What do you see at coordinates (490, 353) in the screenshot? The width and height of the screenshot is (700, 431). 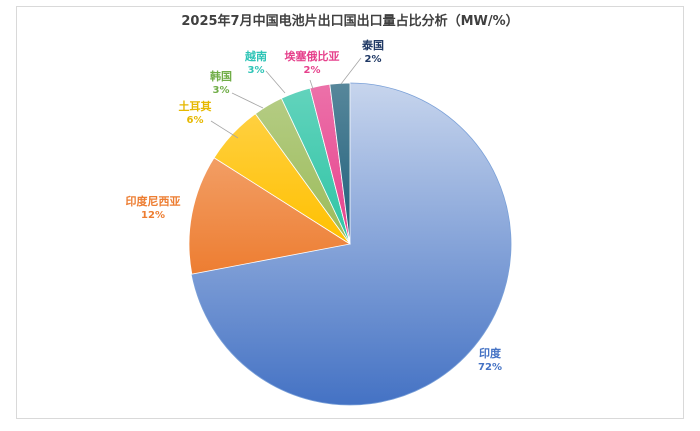 I see `slice-label-1: 印度` at bounding box center [490, 353].